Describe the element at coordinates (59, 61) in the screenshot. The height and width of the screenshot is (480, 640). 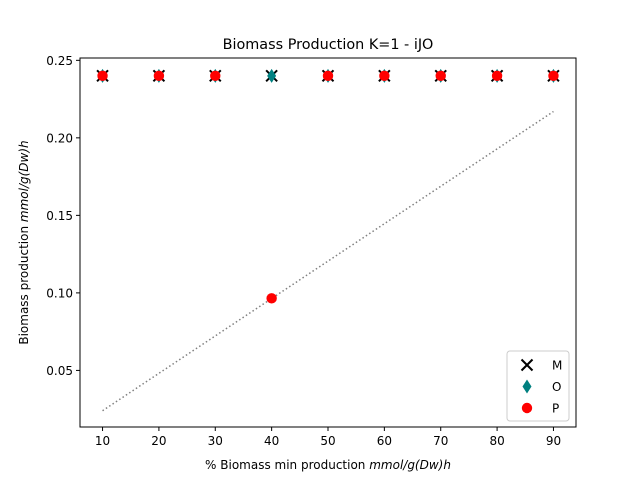
I see `y-tick-label-0.25: 0.25` at that location.